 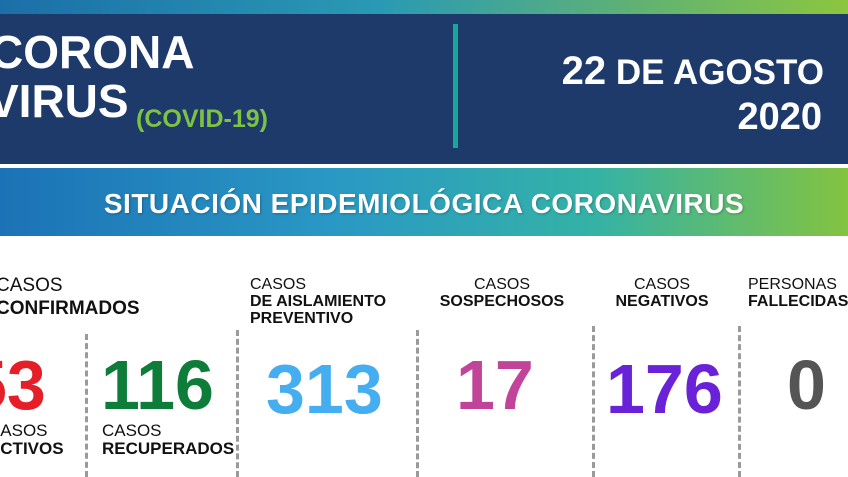 I want to click on subtitle: (COVID-19), so click(x=202, y=119).